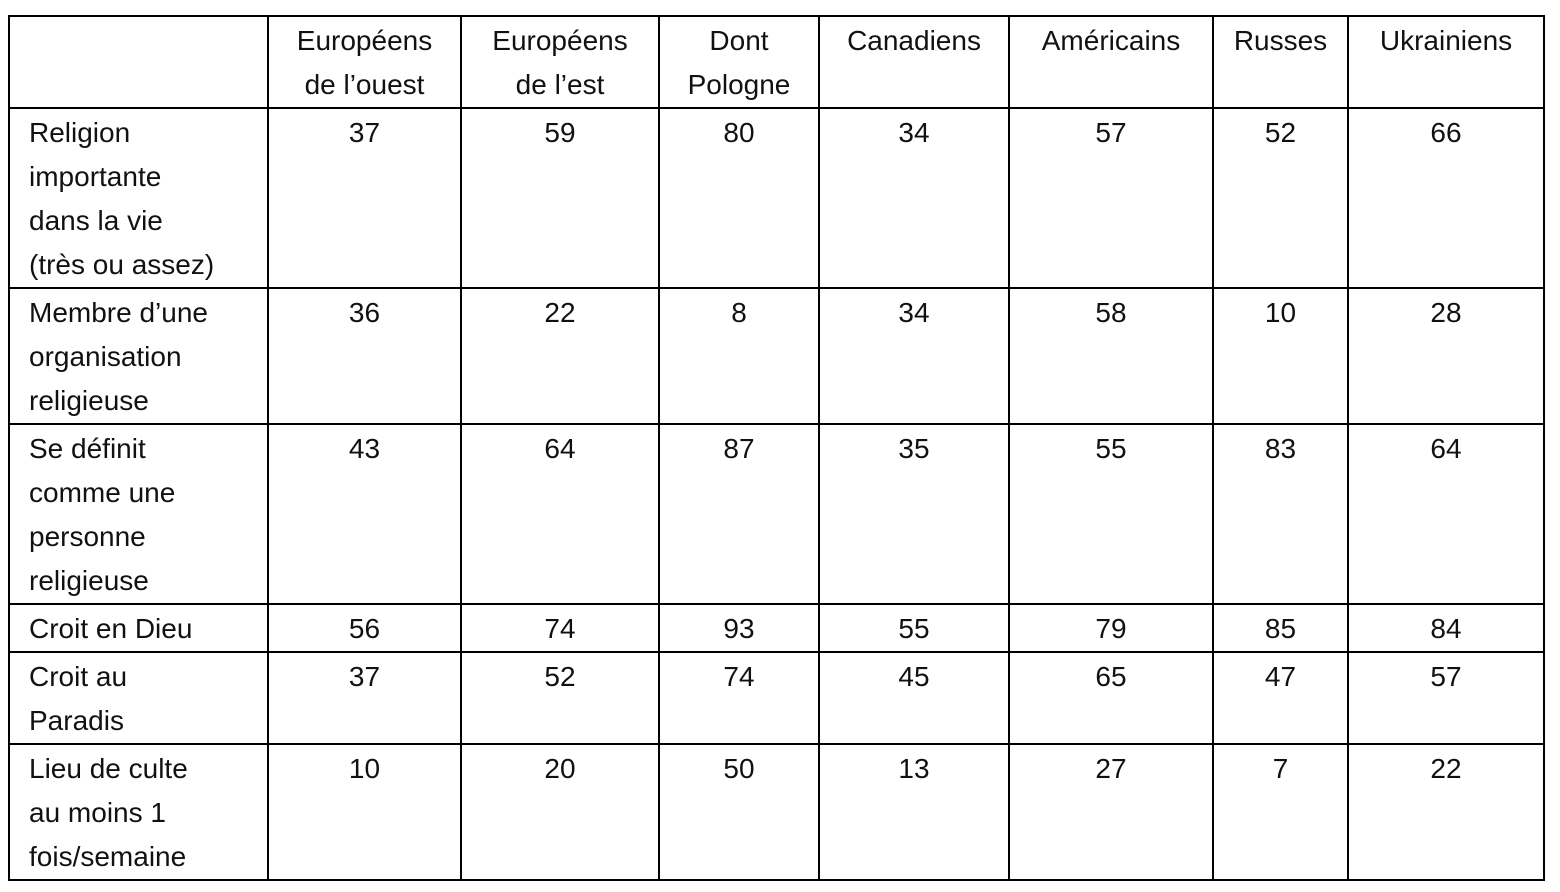  Describe the element at coordinates (739, 62) in the screenshot. I see `column-header: Dont Pologne` at that location.